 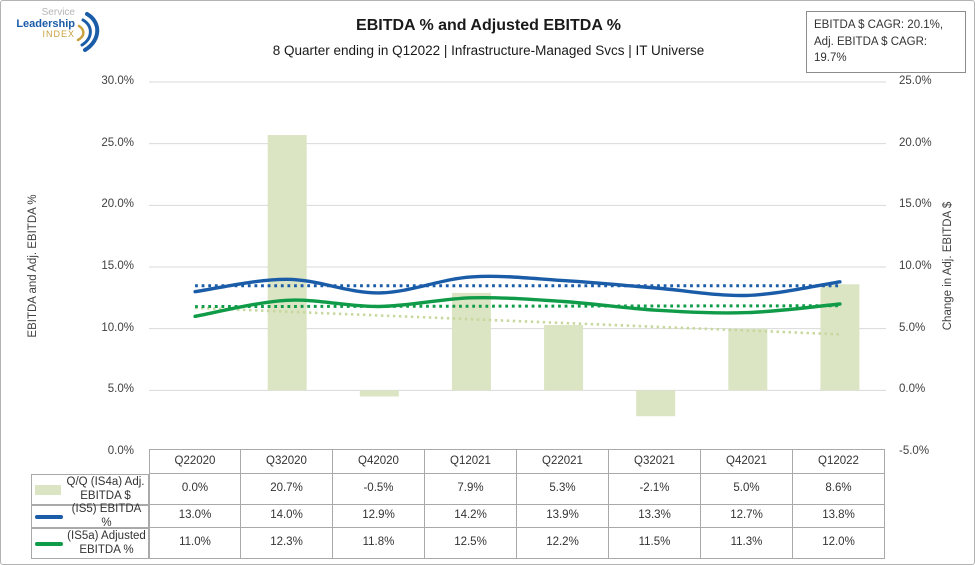 I want to click on table-header-Q32021-label: Q32021, so click(x=654, y=460).